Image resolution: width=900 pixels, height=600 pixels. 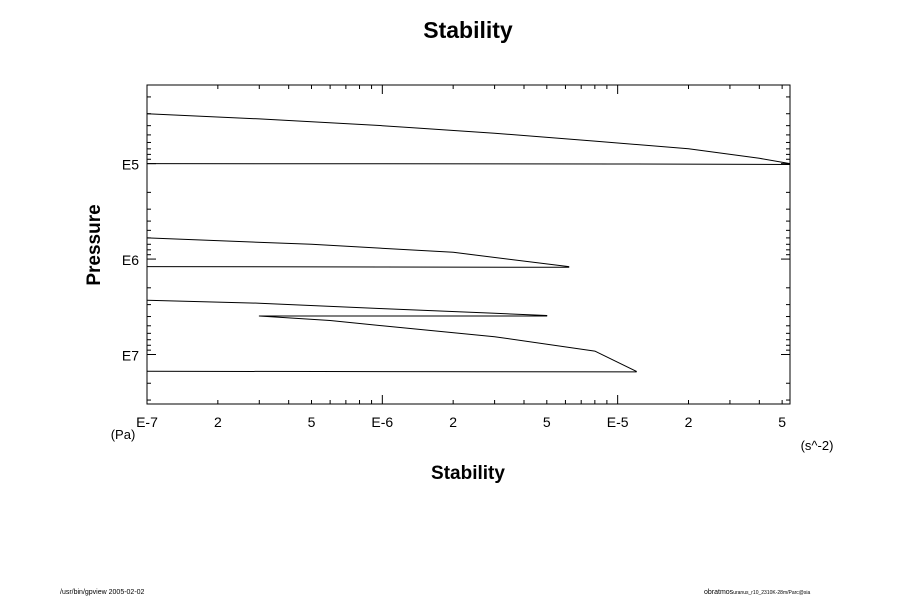 What do you see at coordinates (94, 244) in the screenshot?
I see `y-axis-title: Pressure` at bounding box center [94, 244].